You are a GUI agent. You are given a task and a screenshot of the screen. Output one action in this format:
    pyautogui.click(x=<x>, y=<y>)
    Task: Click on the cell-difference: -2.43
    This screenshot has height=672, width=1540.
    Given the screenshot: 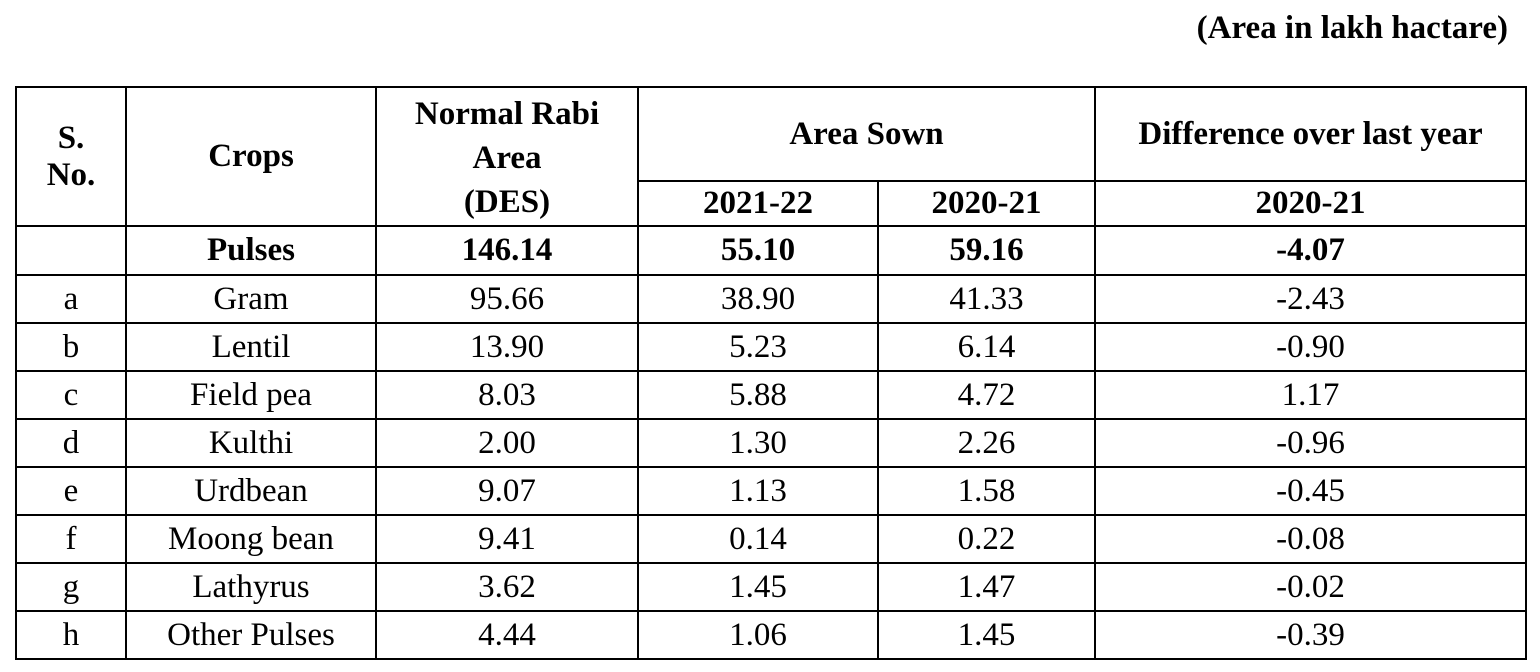 What is the action you would take?
    pyautogui.click(x=1311, y=299)
    